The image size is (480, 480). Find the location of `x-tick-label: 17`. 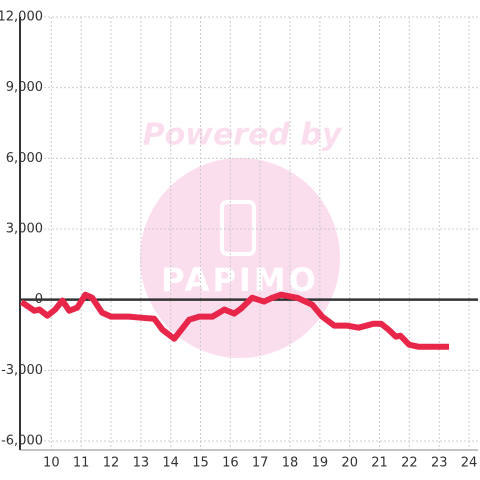

x-tick-label: 17 is located at coordinates (260, 463).